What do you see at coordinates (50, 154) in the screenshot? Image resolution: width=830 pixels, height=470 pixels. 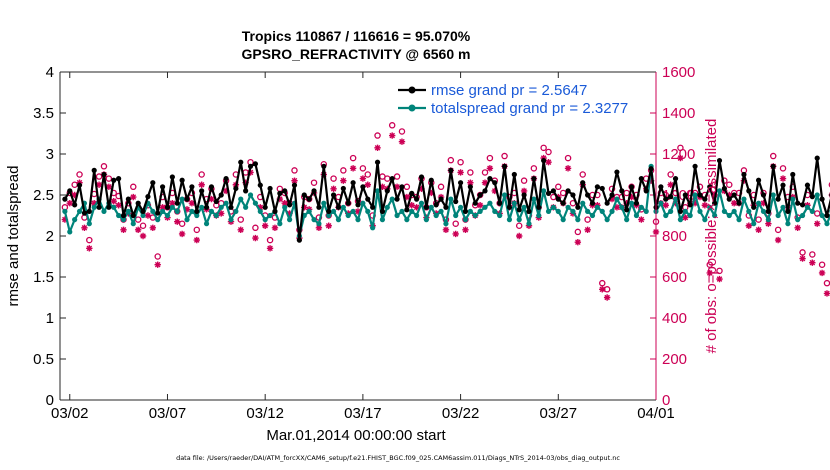 I see `y-tick-label: 3` at bounding box center [50, 154].